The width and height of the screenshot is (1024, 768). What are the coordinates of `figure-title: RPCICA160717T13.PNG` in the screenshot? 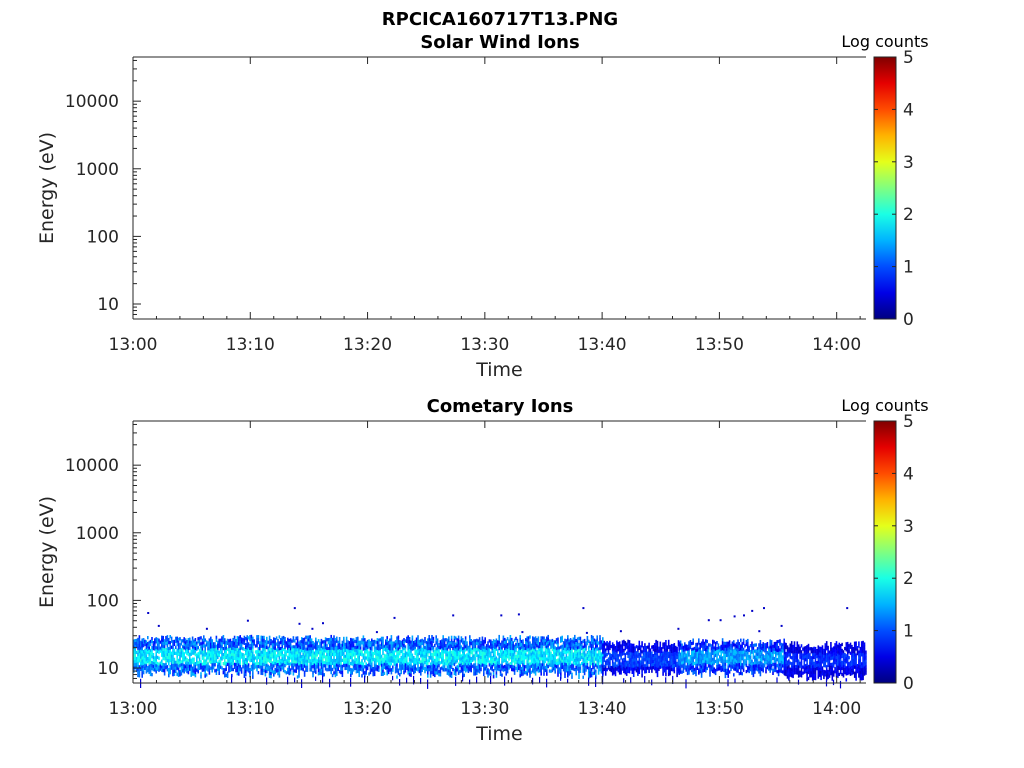 It's located at (500, 19).